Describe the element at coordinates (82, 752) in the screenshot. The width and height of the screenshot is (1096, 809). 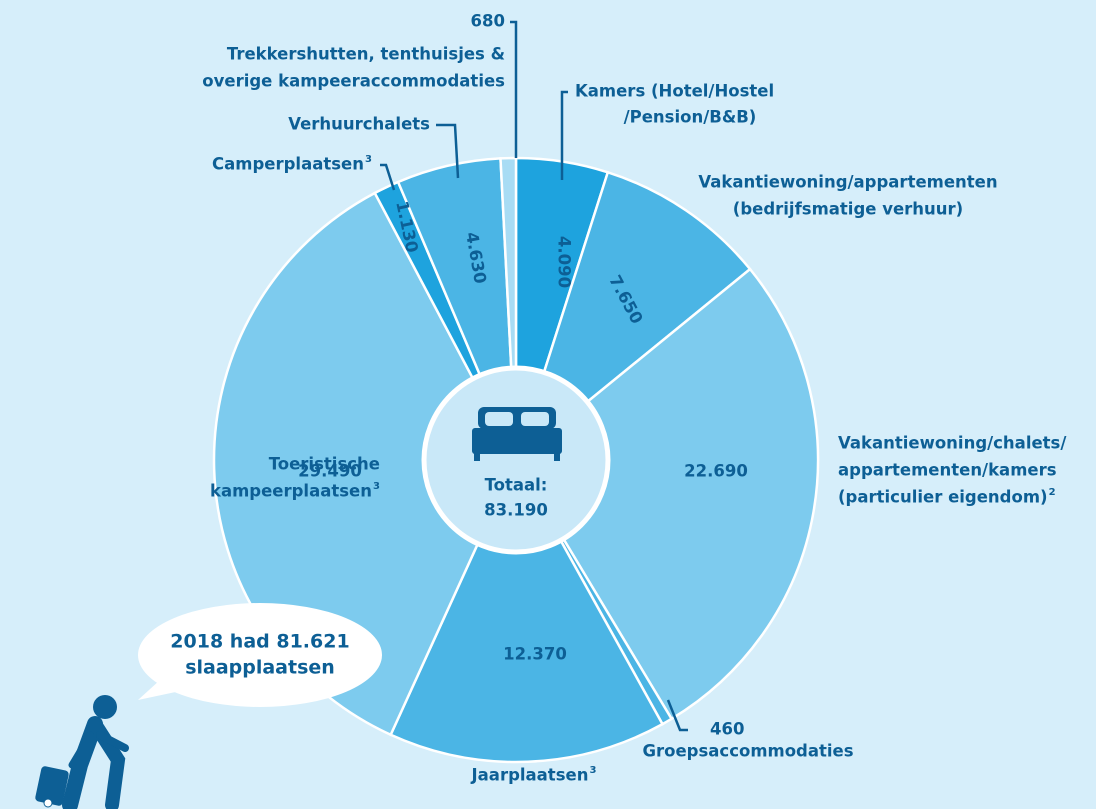
I see `traveller-icon` at that location.